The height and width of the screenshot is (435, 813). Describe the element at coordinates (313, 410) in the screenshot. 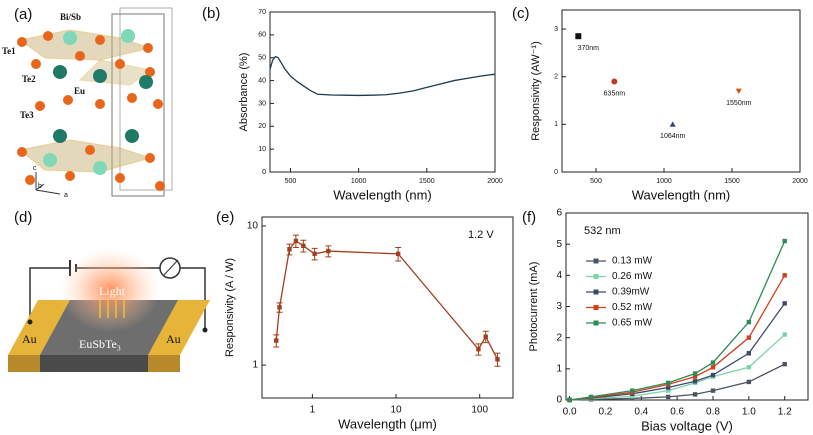

I see `x-tick-label: 1` at that location.